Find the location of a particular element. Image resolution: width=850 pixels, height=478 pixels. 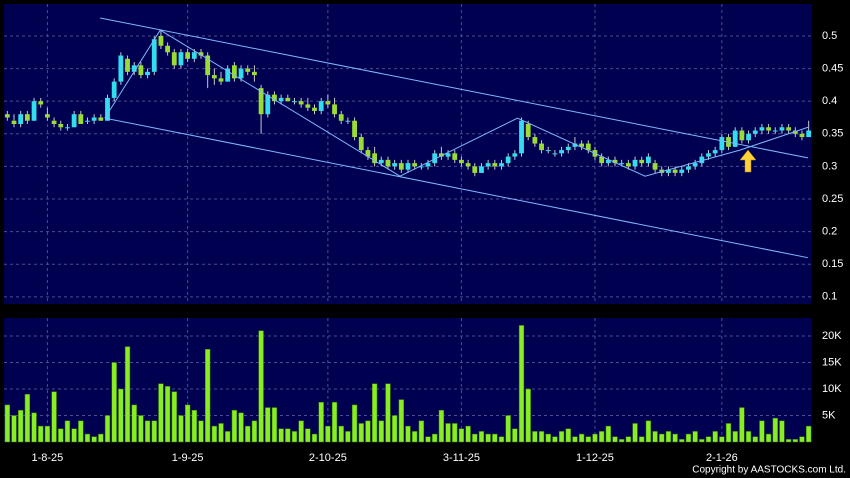

volume-tick-label: 15K is located at coordinates (832, 362).